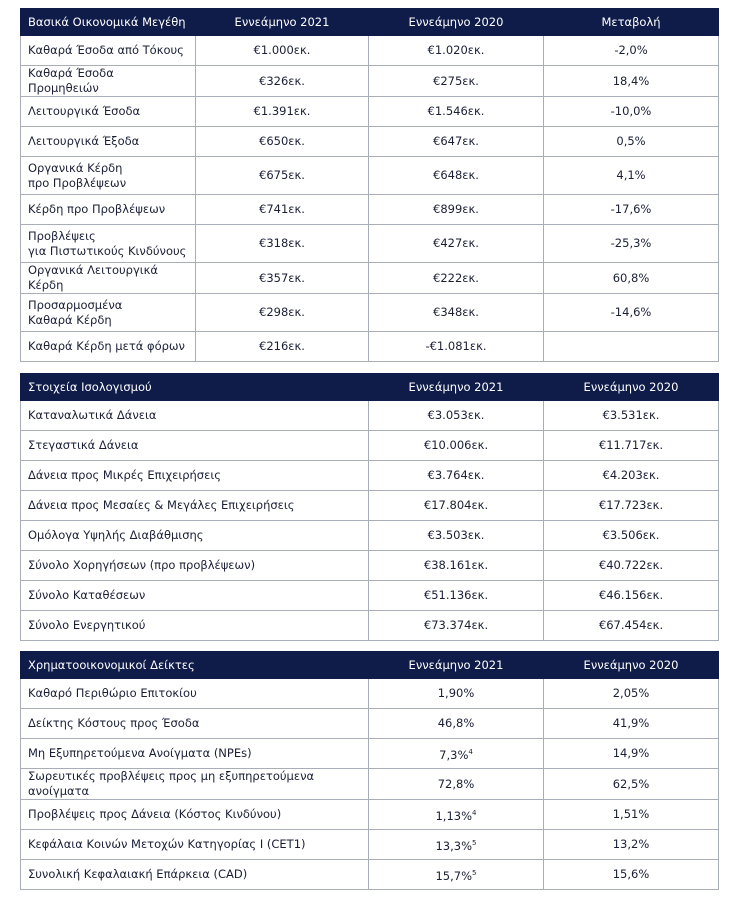 Image resolution: width=748 pixels, height=898 pixels. Describe the element at coordinates (631, 723) in the screenshot. I see `cell-value: 41,9%` at that location.